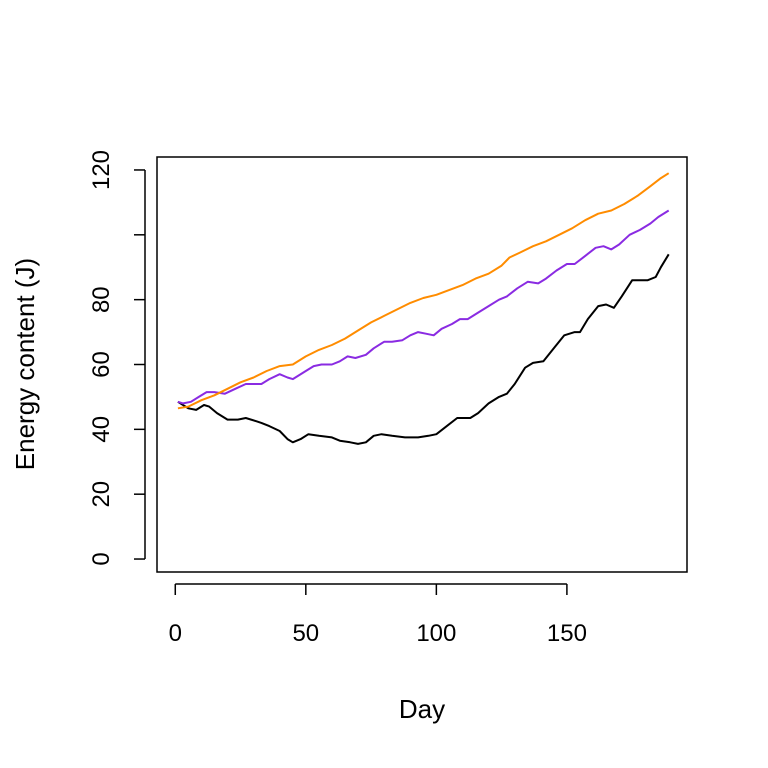 The width and height of the screenshot is (768, 768). Describe the element at coordinates (117, 358) in the screenshot. I see `y-axis: 0 20 40 60 80 120` at that location.